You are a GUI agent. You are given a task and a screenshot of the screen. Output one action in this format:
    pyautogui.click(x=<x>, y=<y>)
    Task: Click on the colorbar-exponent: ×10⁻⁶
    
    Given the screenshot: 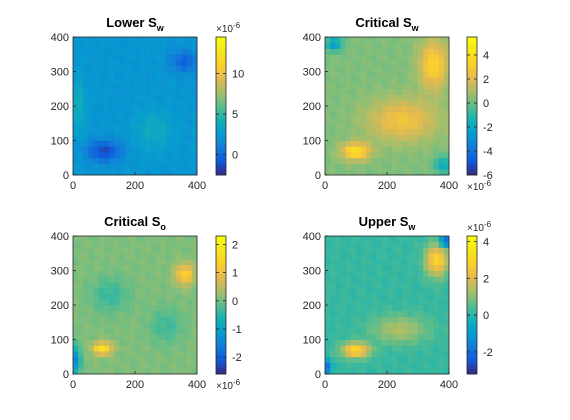 What is the action you would take?
    pyautogui.click(x=479, y=227)
    